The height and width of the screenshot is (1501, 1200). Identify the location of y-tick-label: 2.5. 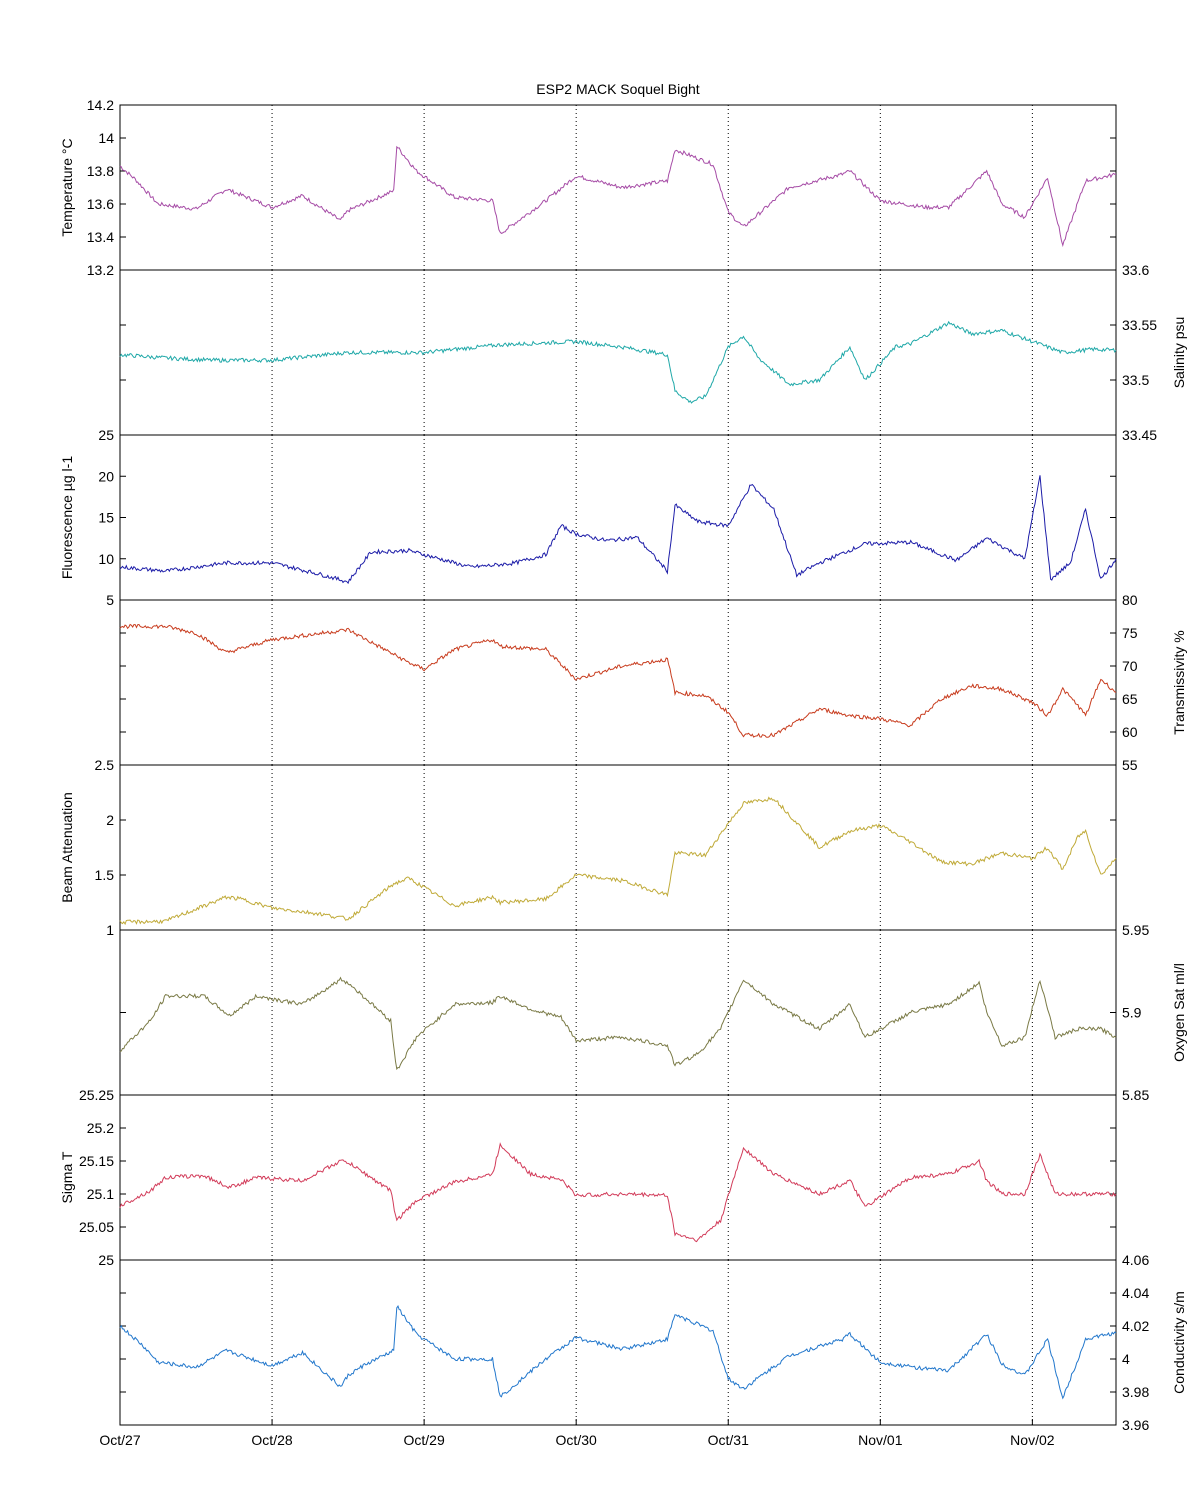
(105, 765).